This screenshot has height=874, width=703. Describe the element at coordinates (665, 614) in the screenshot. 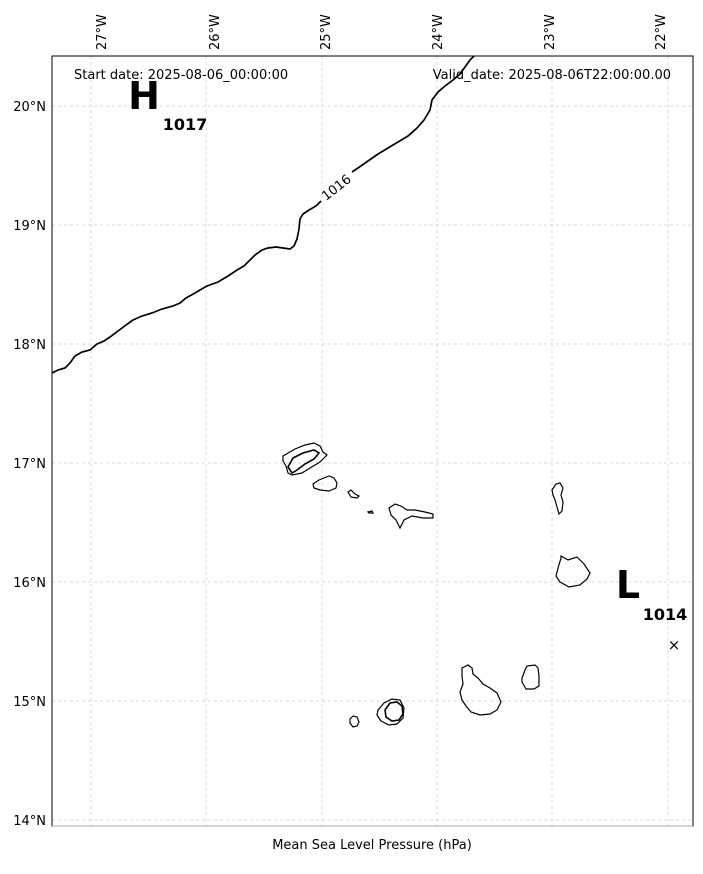

I see `low-pressure-value: 1014` at that location.